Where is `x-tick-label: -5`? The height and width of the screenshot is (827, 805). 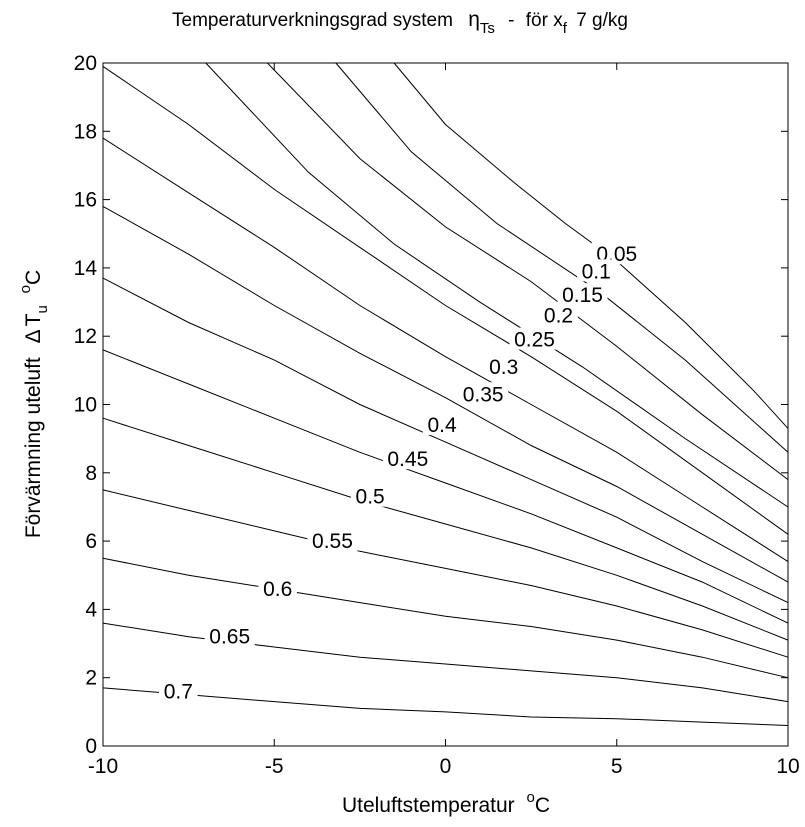 x-tick-label: -5 is located at coordinates (274, 766).